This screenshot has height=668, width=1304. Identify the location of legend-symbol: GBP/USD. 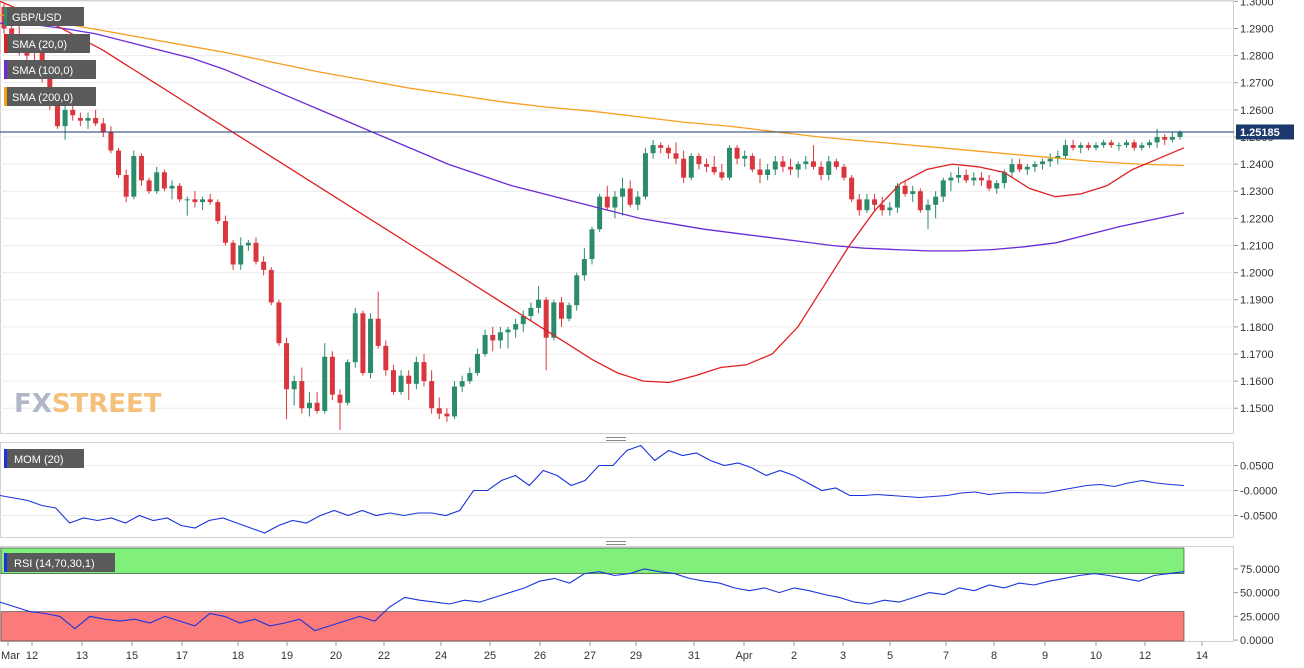
(44, 16).